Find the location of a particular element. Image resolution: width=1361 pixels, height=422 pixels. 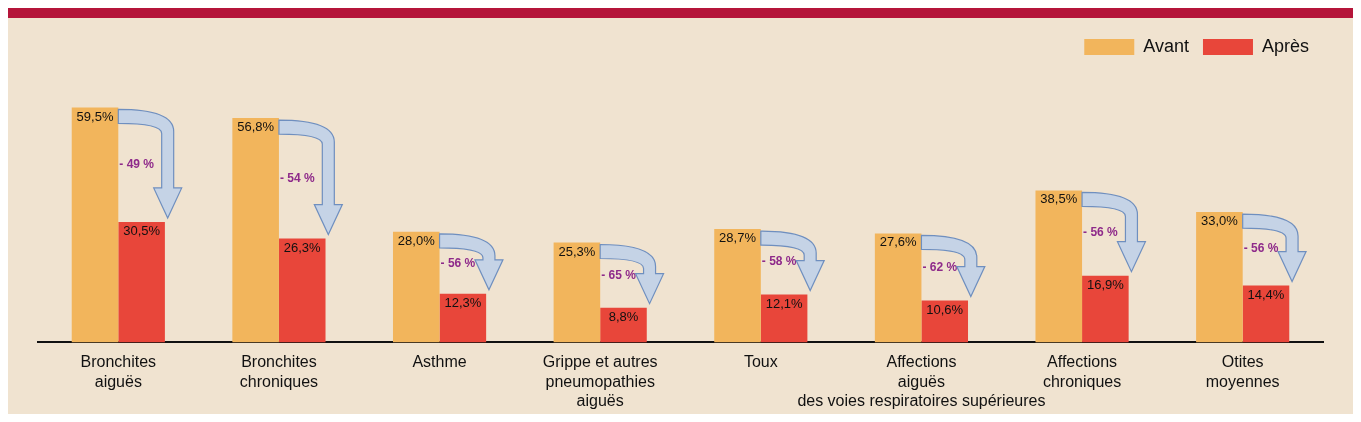

data-label: 12,1% is located at coordinates (784, 303).